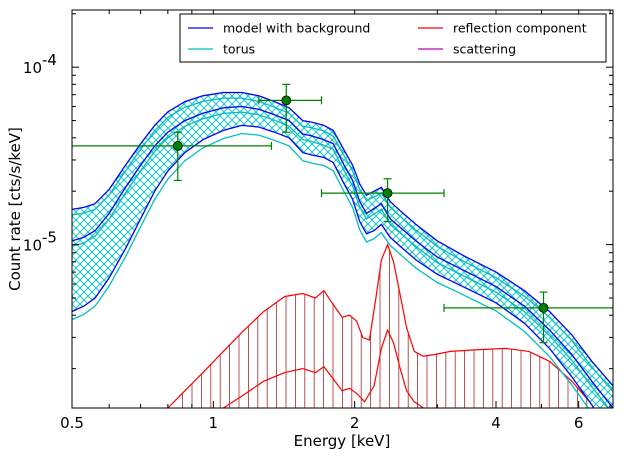  I want to click on legend-label: reflection component, so click(520, 28).